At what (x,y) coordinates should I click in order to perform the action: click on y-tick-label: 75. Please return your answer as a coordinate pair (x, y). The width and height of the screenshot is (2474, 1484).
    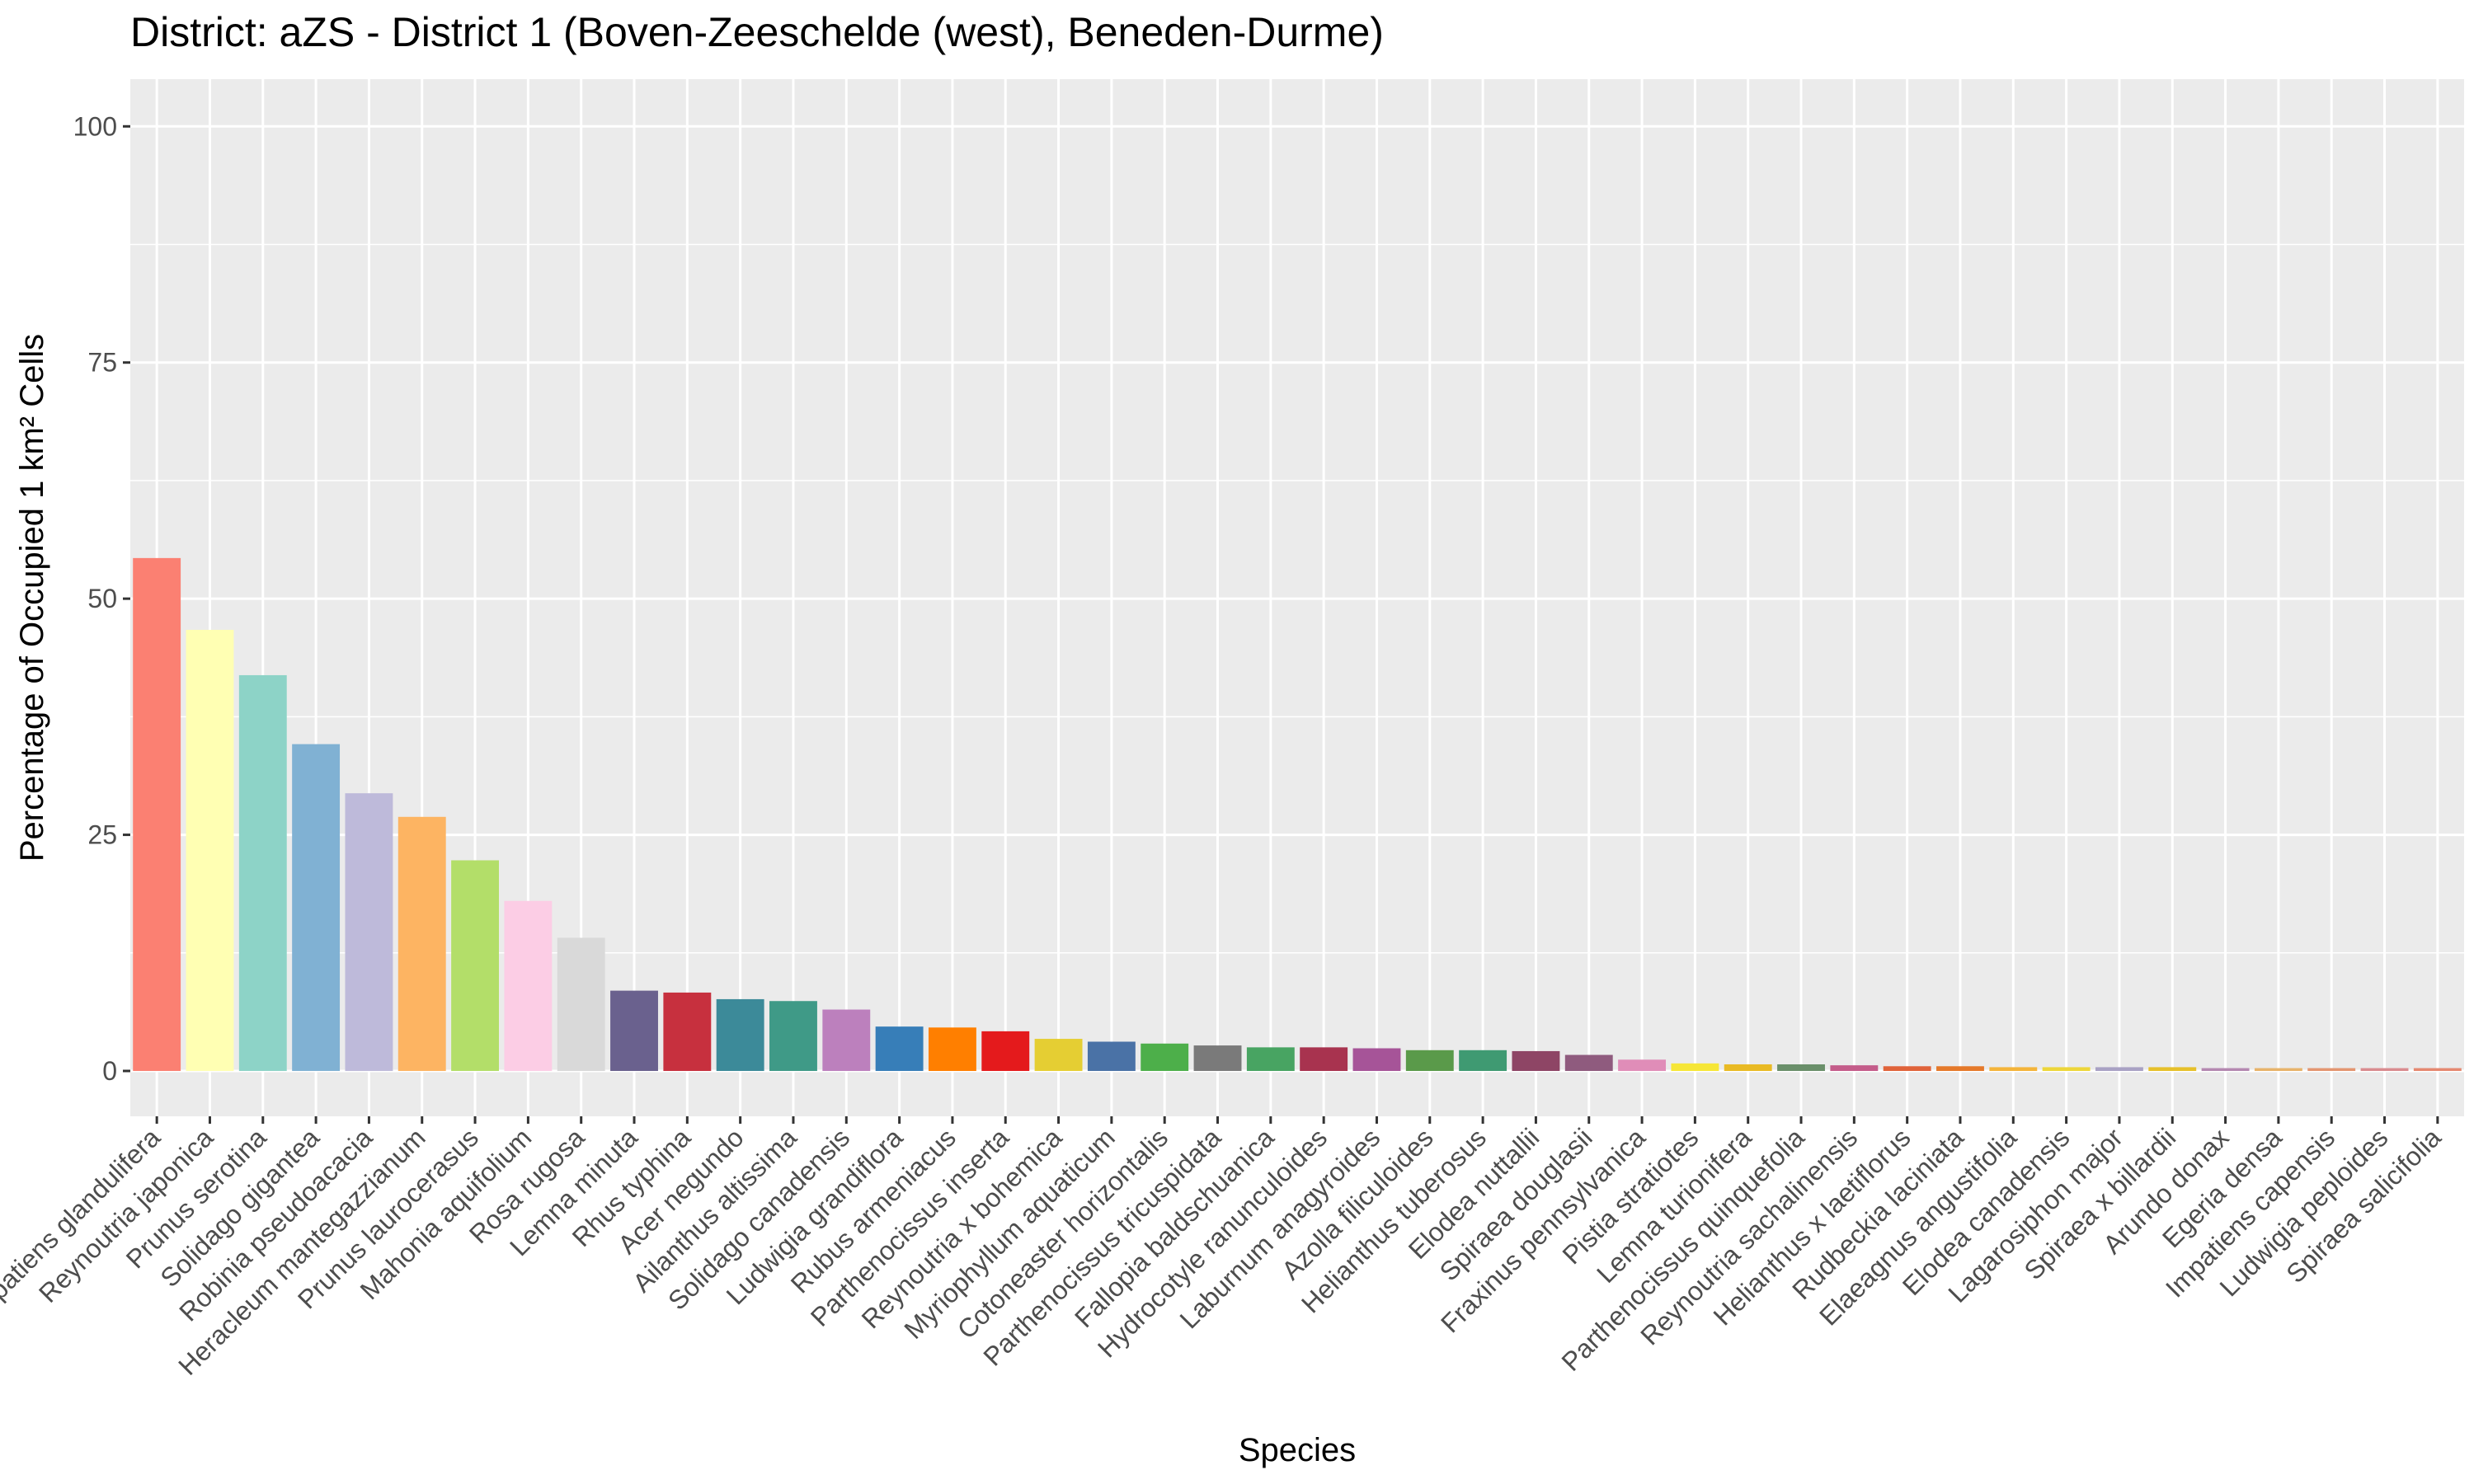
    Looking at the image, I should click on (102, 363).